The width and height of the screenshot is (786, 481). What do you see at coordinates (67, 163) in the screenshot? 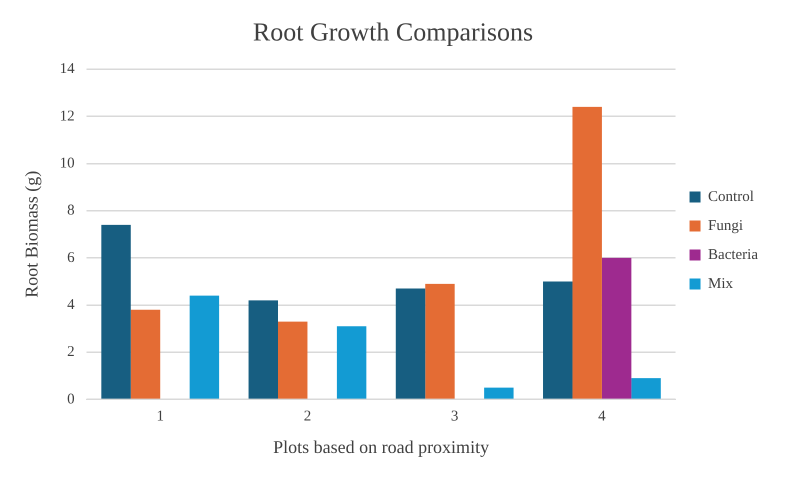
I see `y-tick-label: 10` at bounding box center [67, 163].